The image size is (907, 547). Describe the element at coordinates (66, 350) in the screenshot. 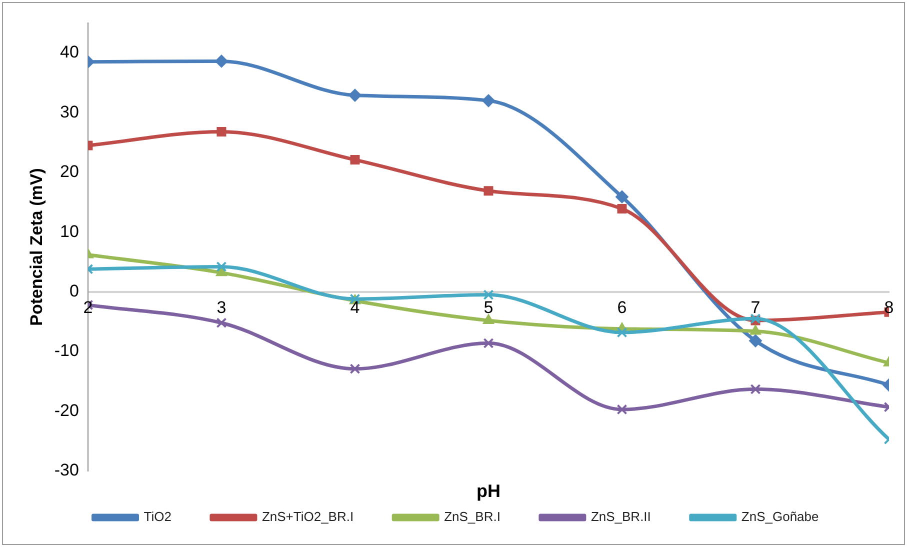

I see `y-tick-label: -10` at that location.